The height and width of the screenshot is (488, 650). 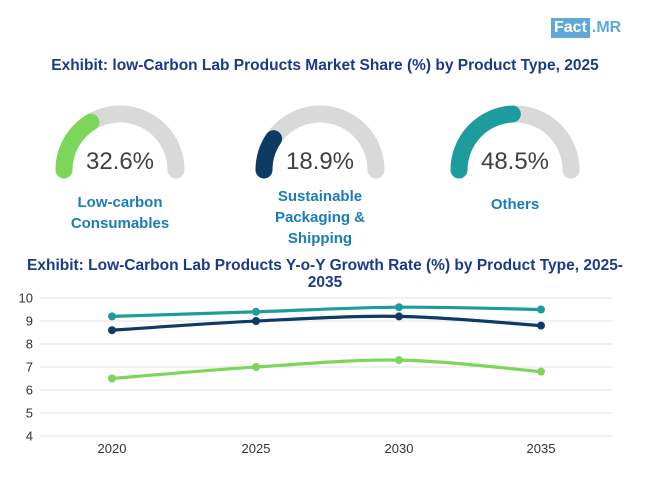 What do you see at coordinates (120, 161) in the screenshot?
I see `gauge-value: 32.6%` at bounding box center [120, 161].